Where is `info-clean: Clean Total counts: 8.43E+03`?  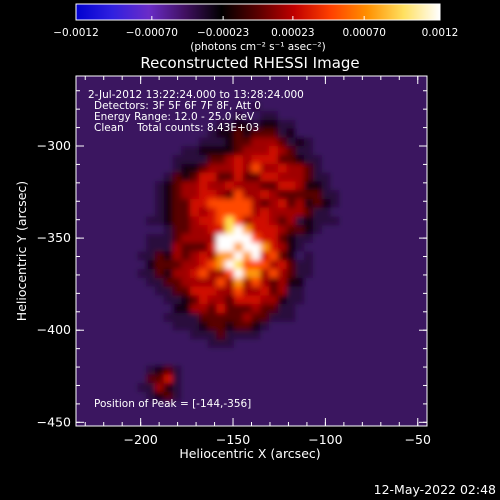 info-clean: Clean Total counts: 8.43E+03 is located at coordinates (176, 128).